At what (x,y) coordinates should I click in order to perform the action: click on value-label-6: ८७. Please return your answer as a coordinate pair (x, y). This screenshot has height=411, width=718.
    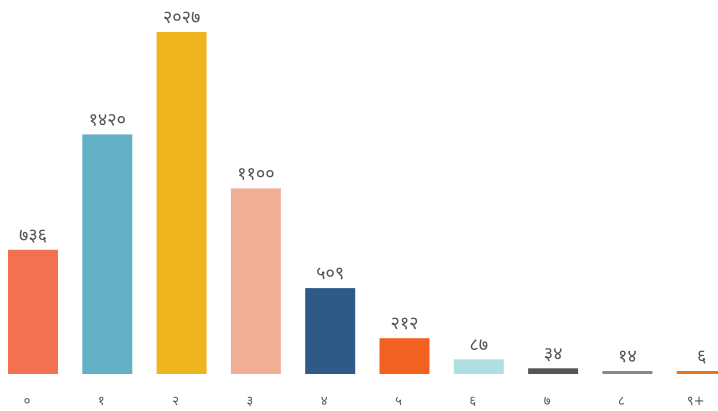
    Looking at the image, I should click on (478, 344).